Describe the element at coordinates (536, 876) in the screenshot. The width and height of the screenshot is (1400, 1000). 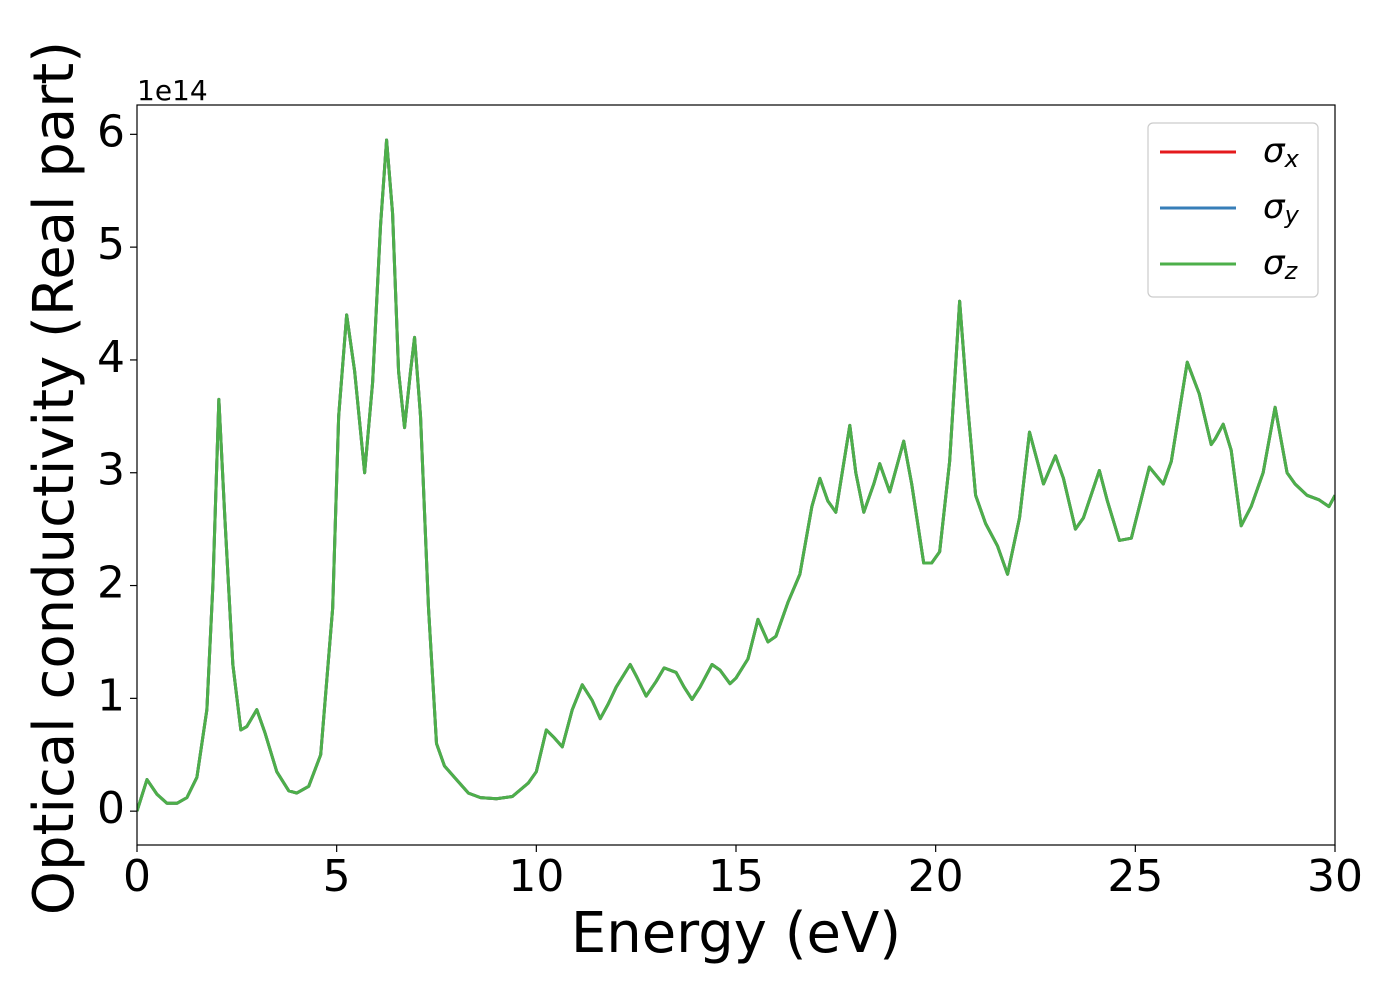
I see `x-tick-label: 10` at that location.